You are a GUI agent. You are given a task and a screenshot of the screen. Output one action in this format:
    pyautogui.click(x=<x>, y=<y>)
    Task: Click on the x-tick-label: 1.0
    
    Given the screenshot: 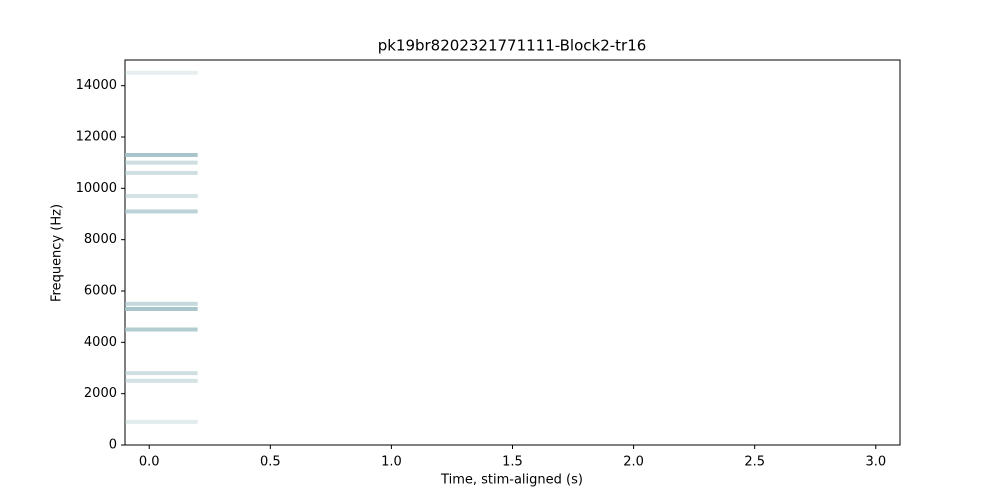 What is the action you would take?
    pyautogui.click(x=391, y=462)
    